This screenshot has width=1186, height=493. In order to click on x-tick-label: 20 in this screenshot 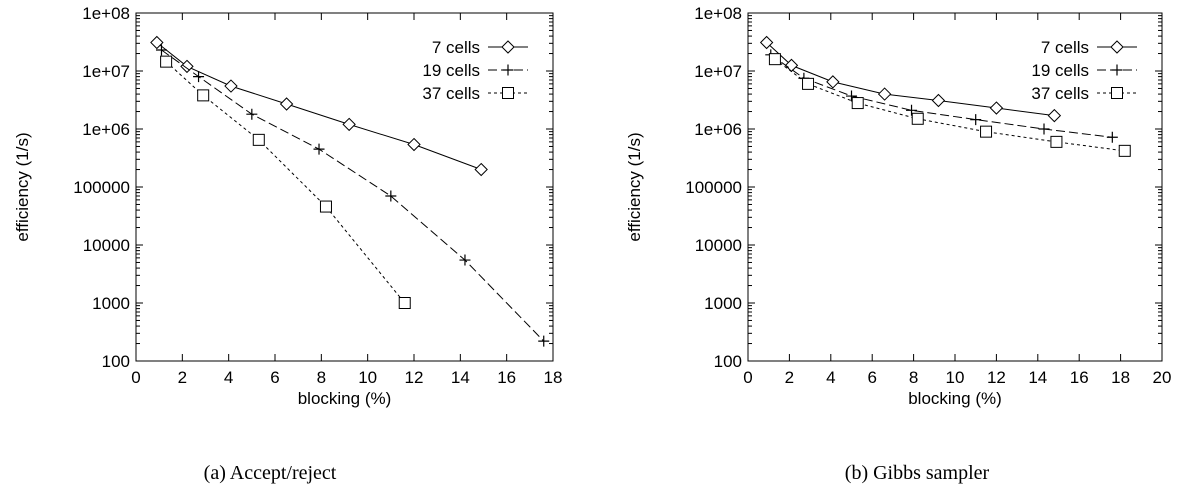, I will do `click(1162, 377)`.